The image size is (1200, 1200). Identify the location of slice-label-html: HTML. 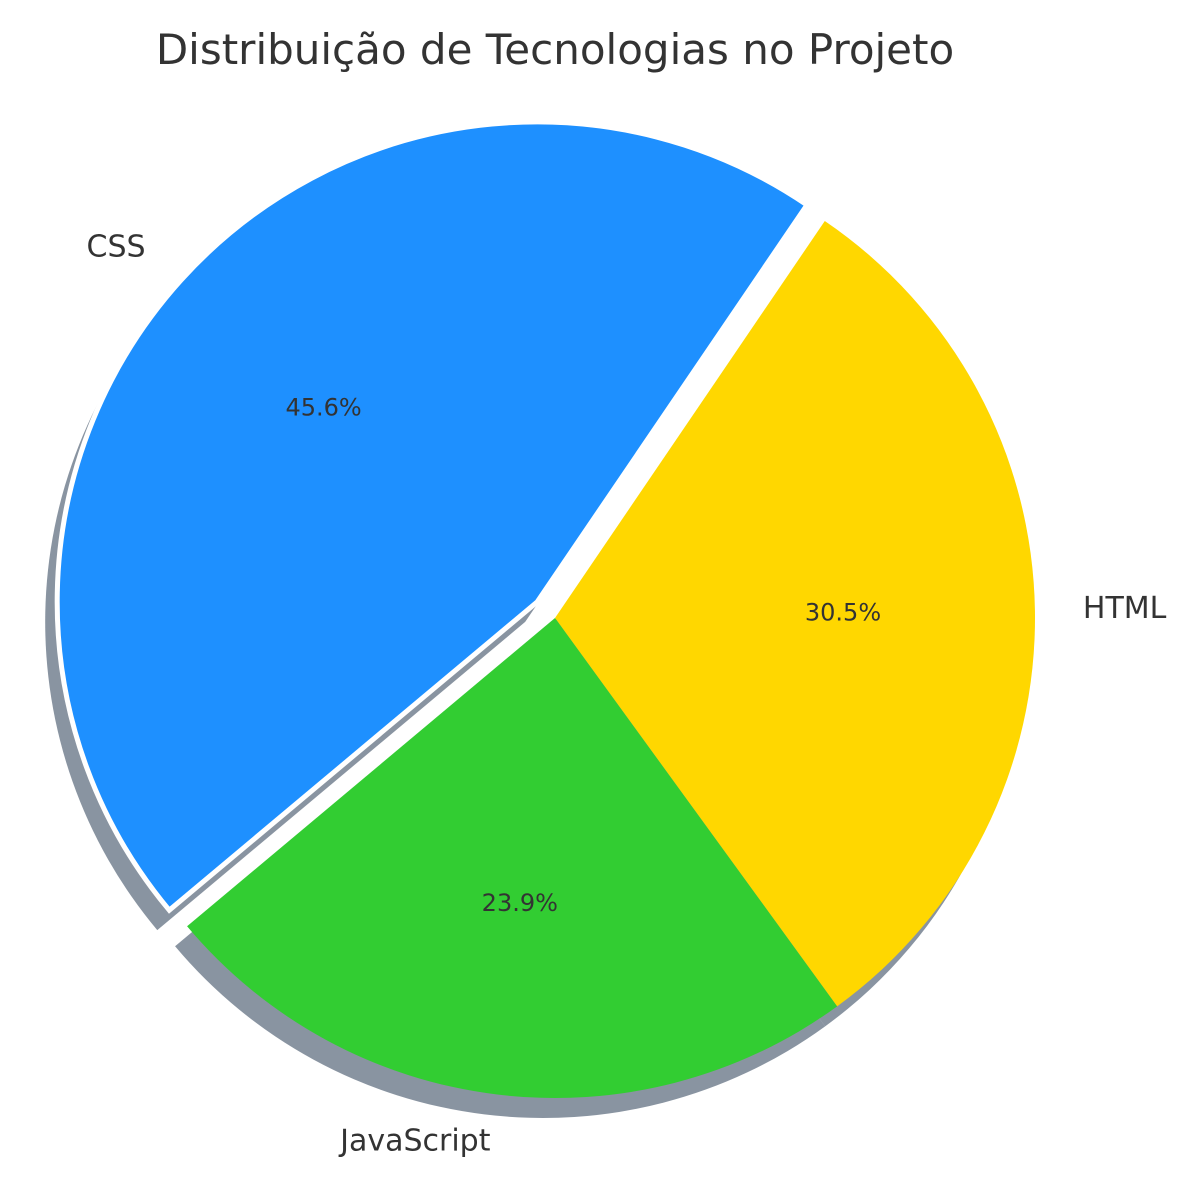
(1125, 608).